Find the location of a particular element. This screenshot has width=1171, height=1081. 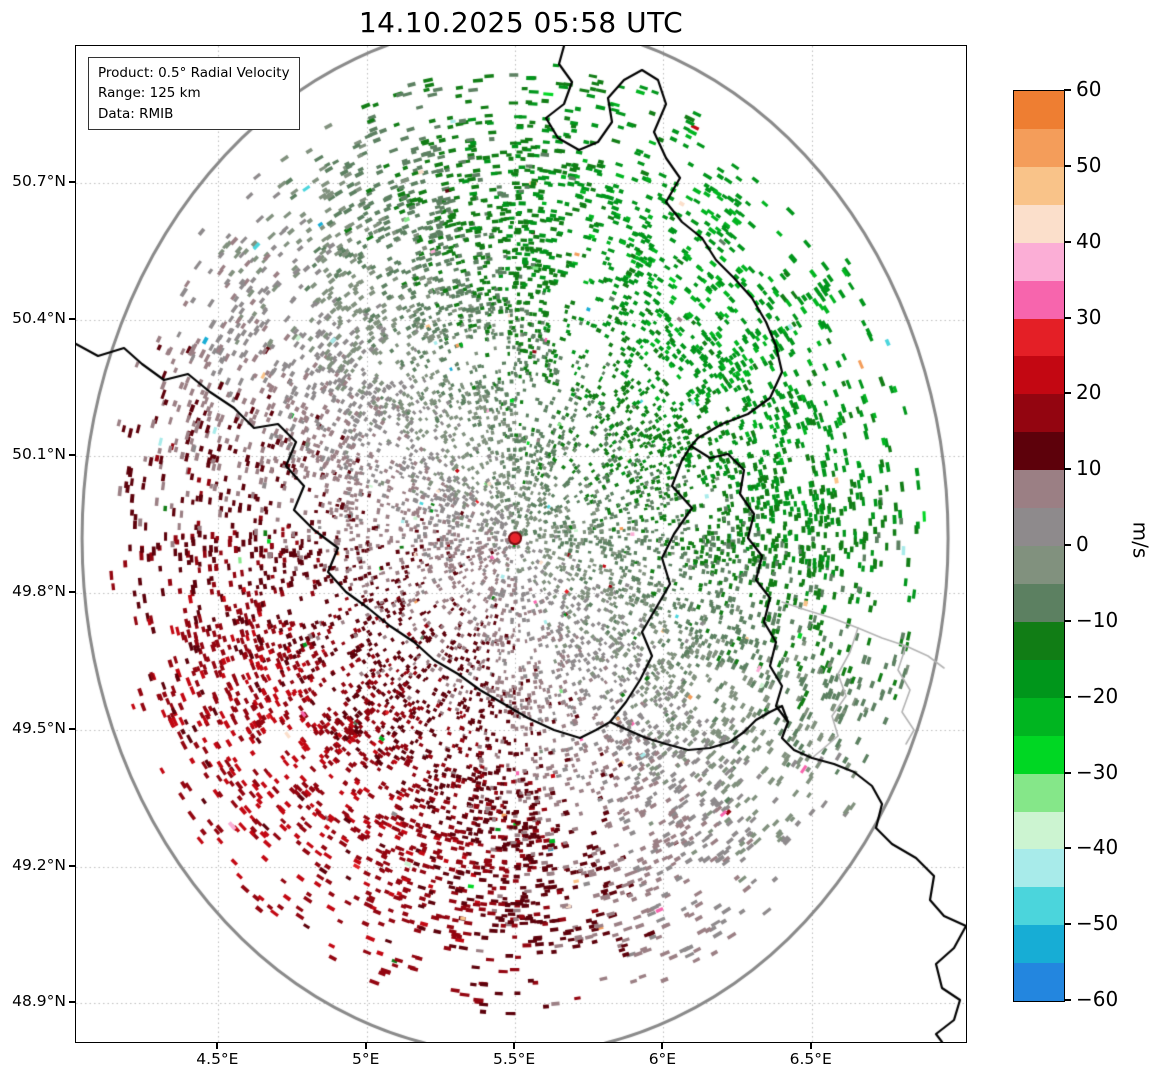

colorbar-tick-label: 30 is located at coordinates (1089, 316).